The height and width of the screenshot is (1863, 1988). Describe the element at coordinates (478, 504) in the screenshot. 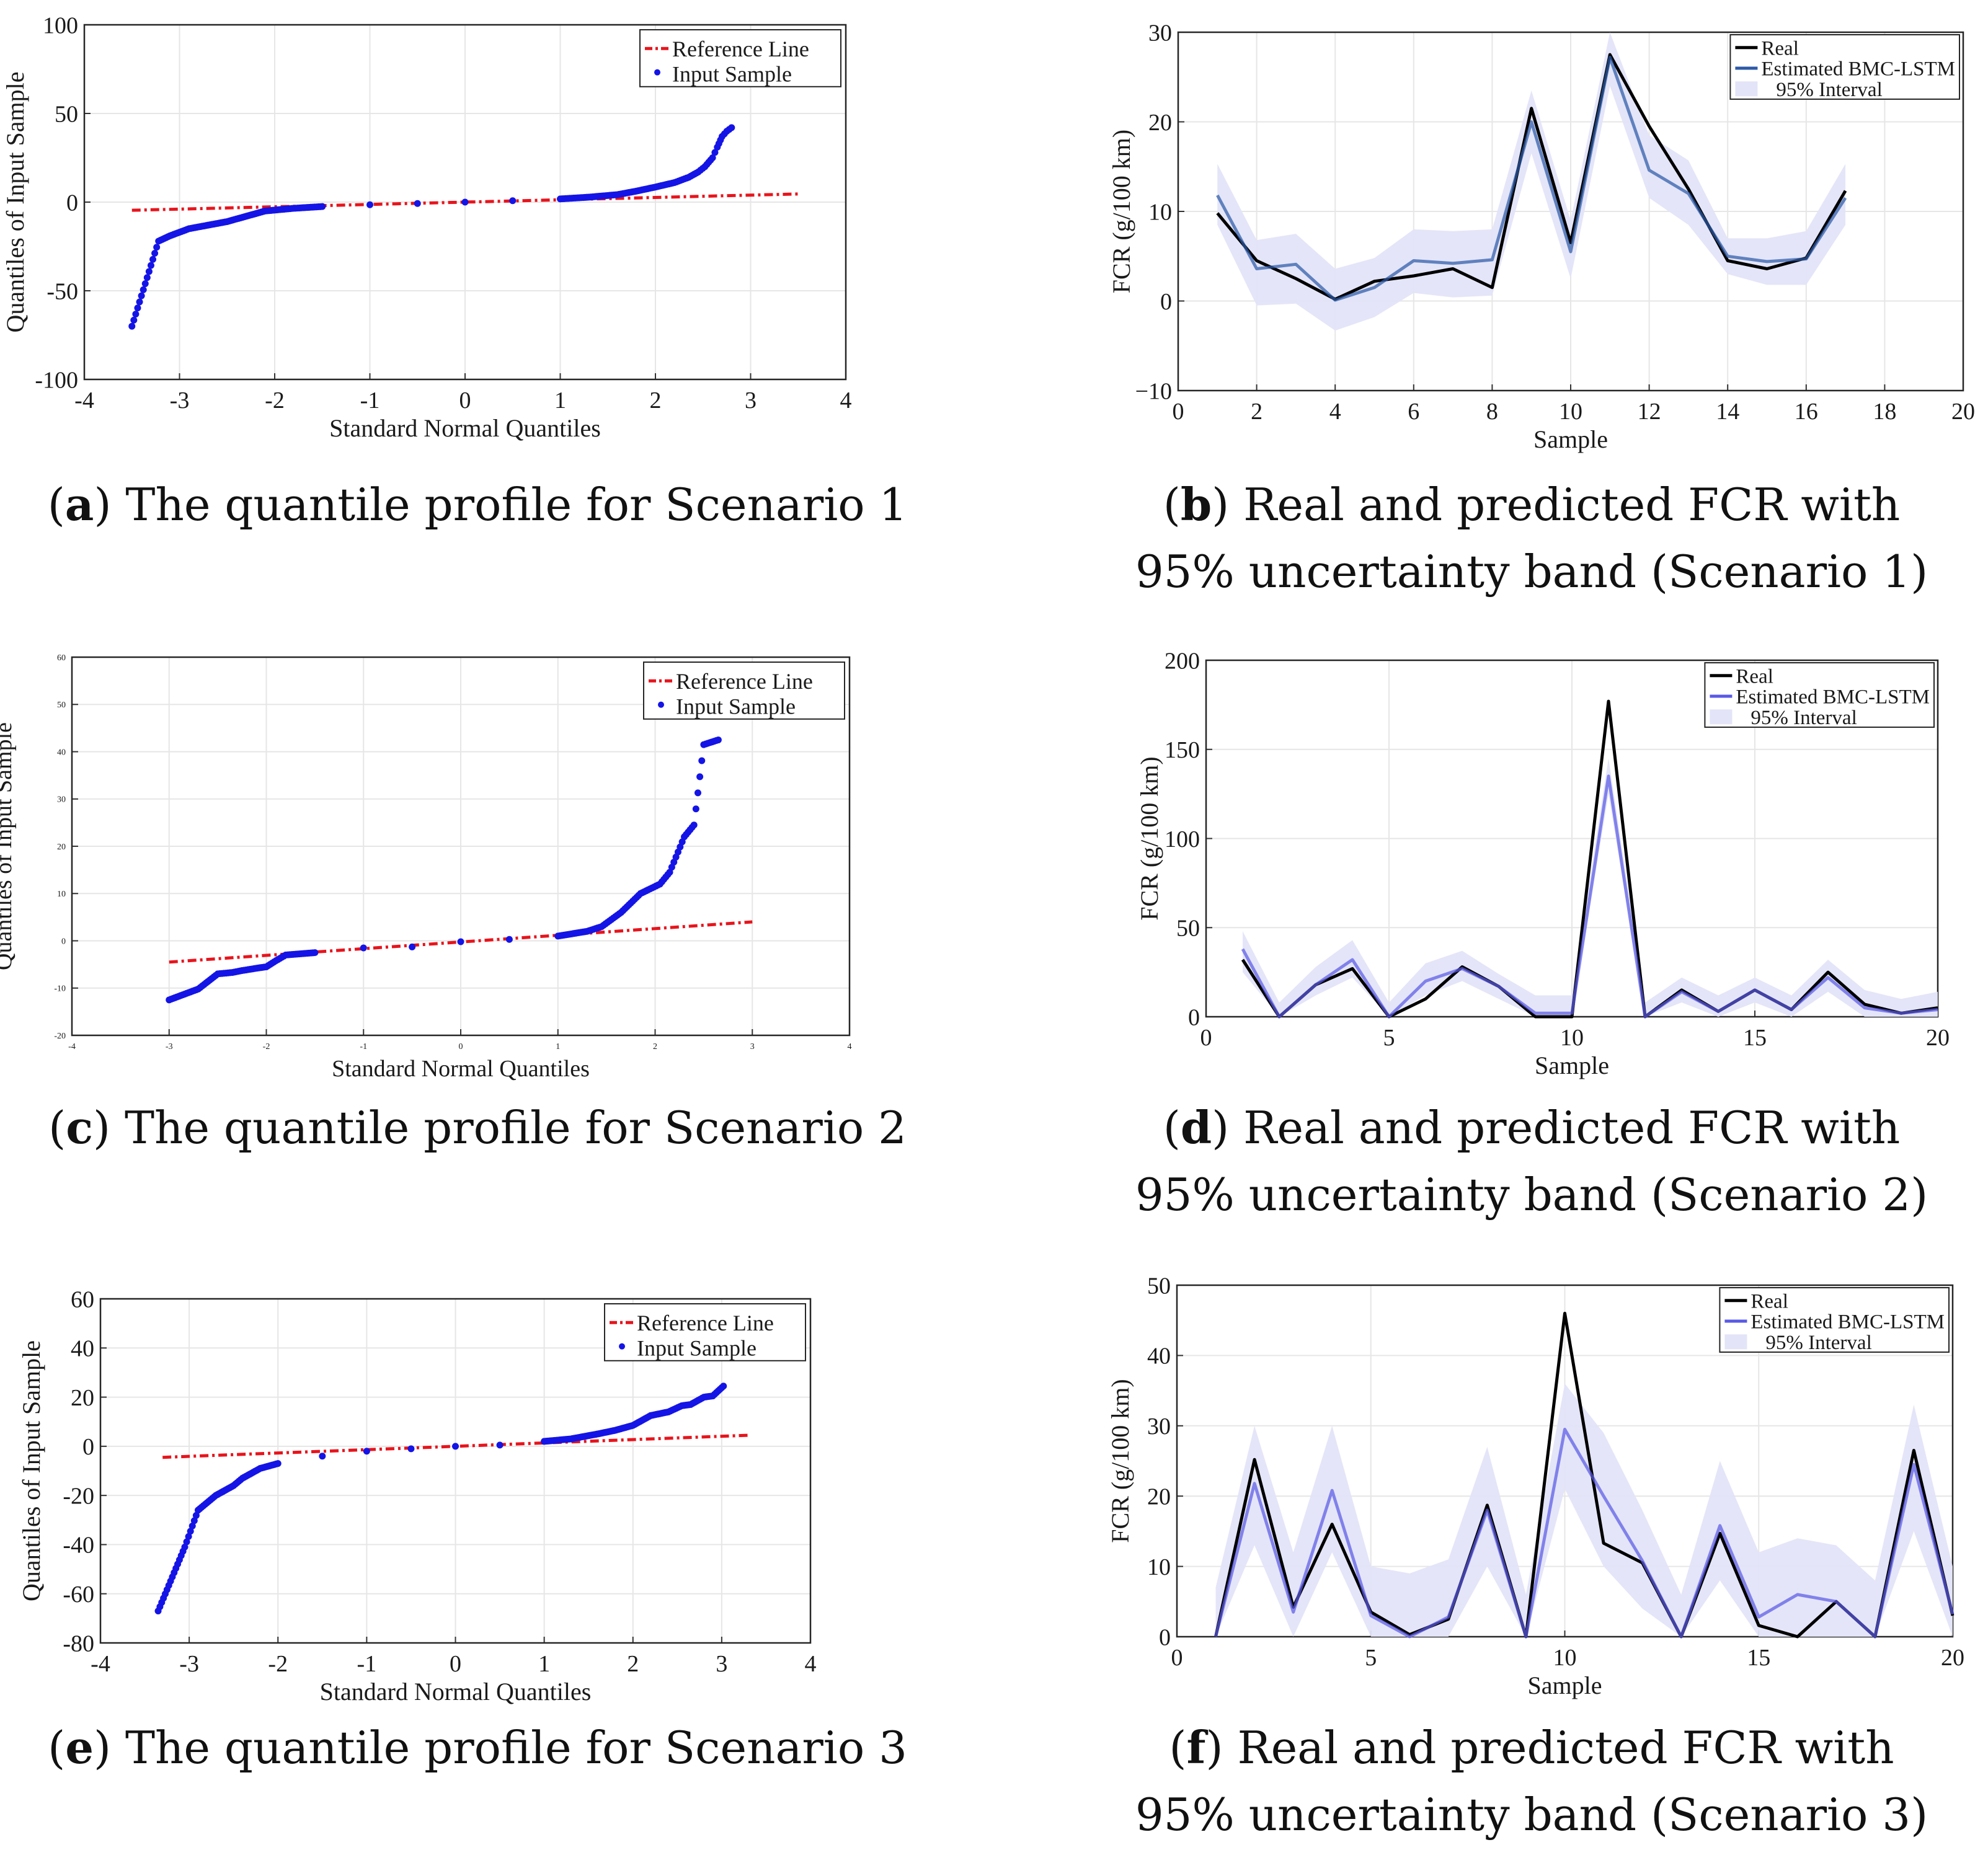

I see `caption-a: (a) The quantile profile for Scenario 1` at that location.